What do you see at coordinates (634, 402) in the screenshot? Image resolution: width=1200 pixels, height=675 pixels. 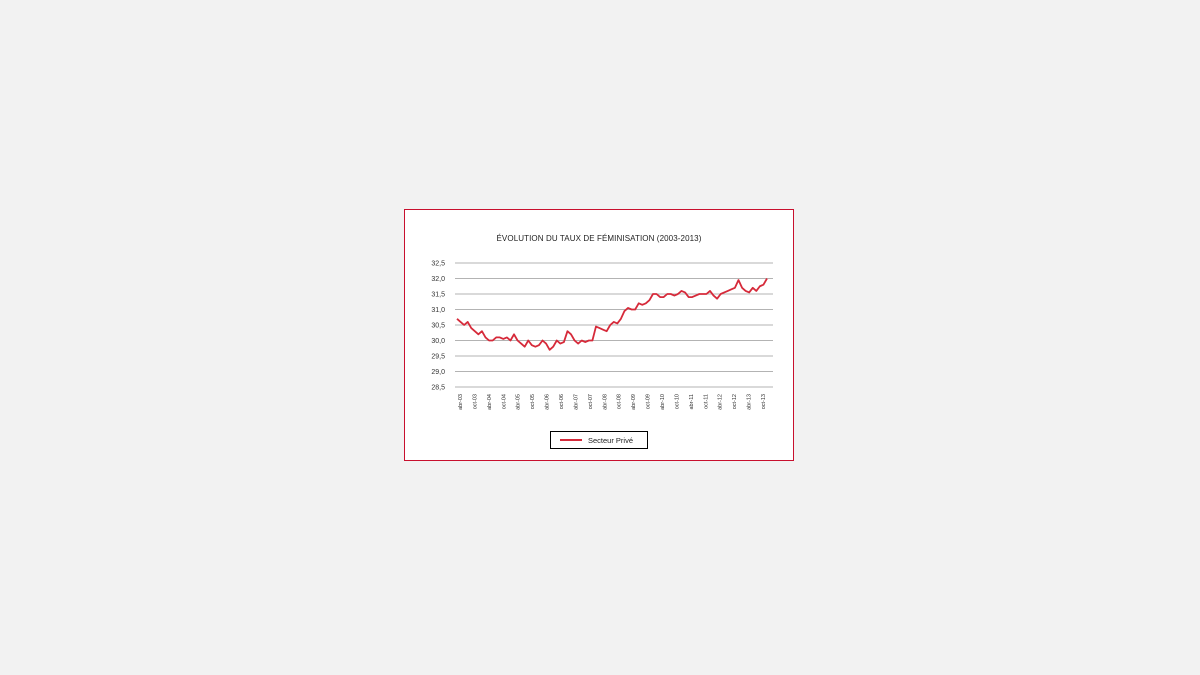 I see `x-tick-label: abr-09` at bounding box center [634, 402].